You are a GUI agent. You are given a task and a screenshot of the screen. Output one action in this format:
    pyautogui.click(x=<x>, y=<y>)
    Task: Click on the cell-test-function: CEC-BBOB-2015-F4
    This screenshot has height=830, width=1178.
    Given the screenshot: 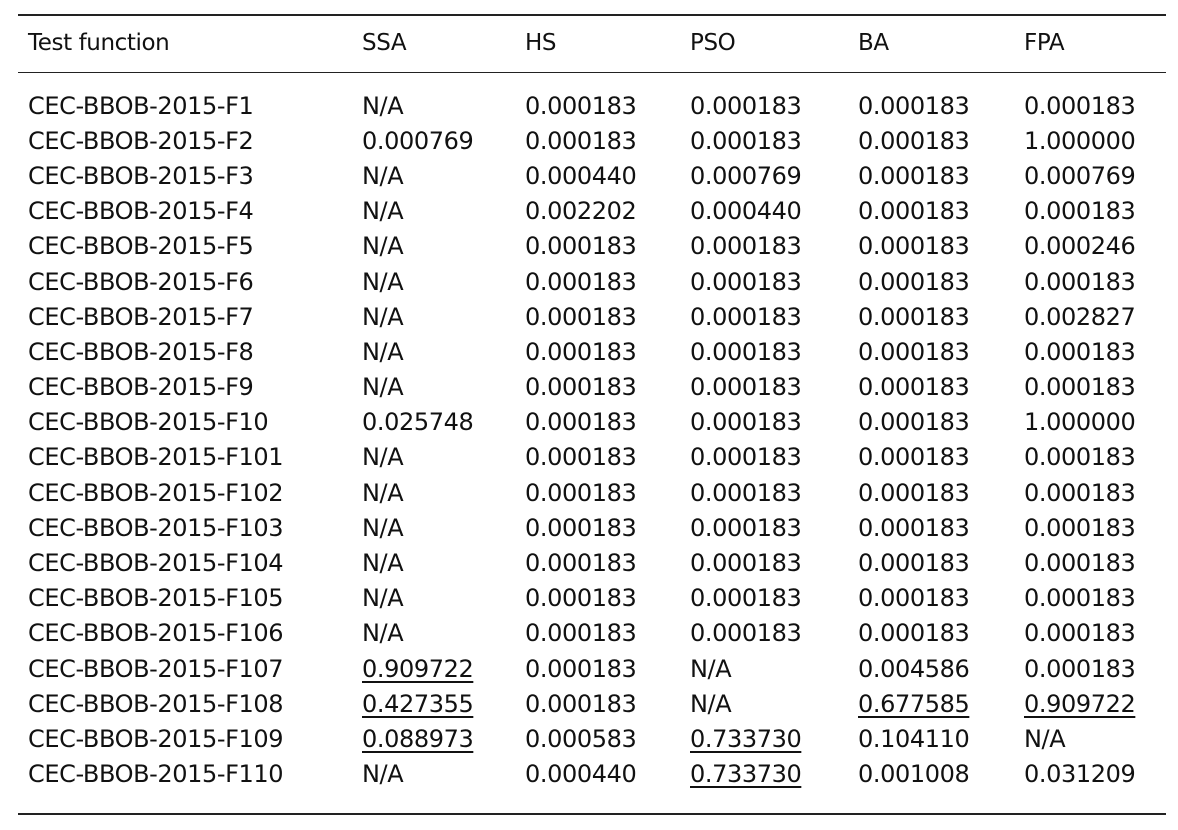 What is the action you would take?
    pyautogui.click(x=141, y=211)
    